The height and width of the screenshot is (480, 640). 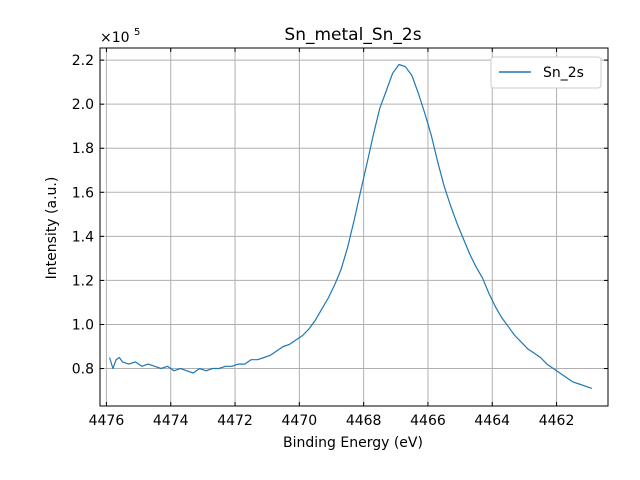 What do you see at coordinates (171, 421) in the screenshot?
I see `x-tick-label: 4474` at bounding box center [171, 421].